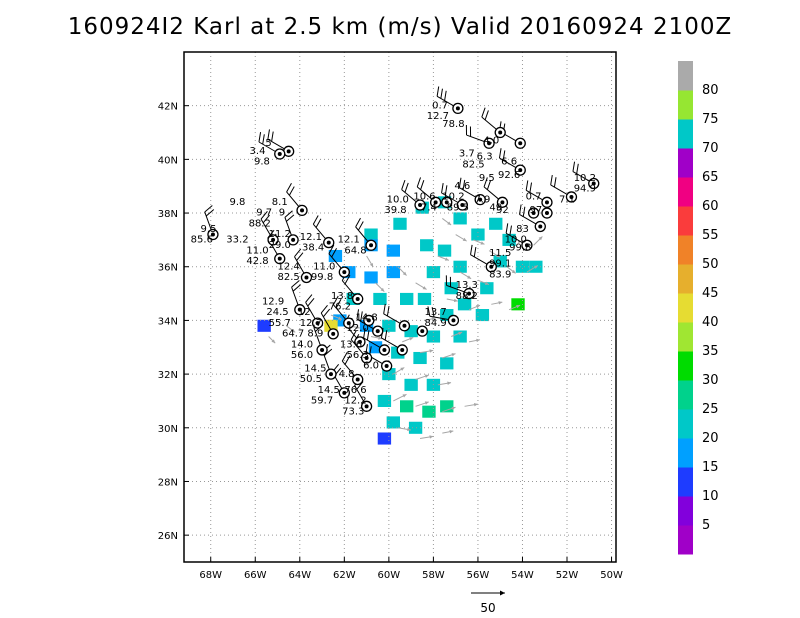 This screenshot has width=800, height=618. Describe the element at coordinates (202, 240) in the screenshot. I see `station-value-label: 85.6` at that location.